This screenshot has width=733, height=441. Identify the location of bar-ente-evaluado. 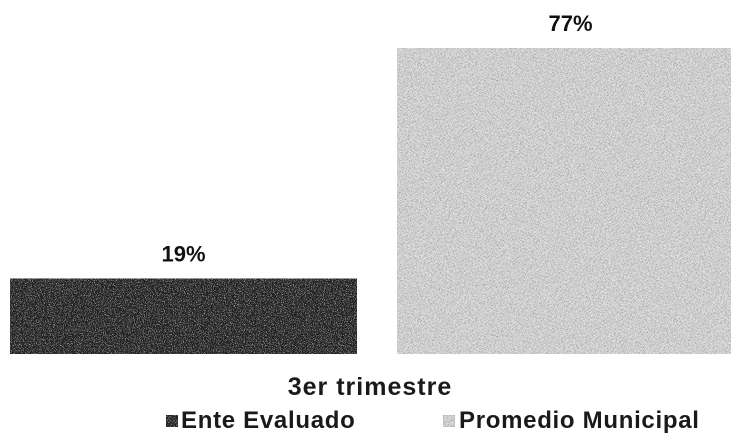
(183, 316).